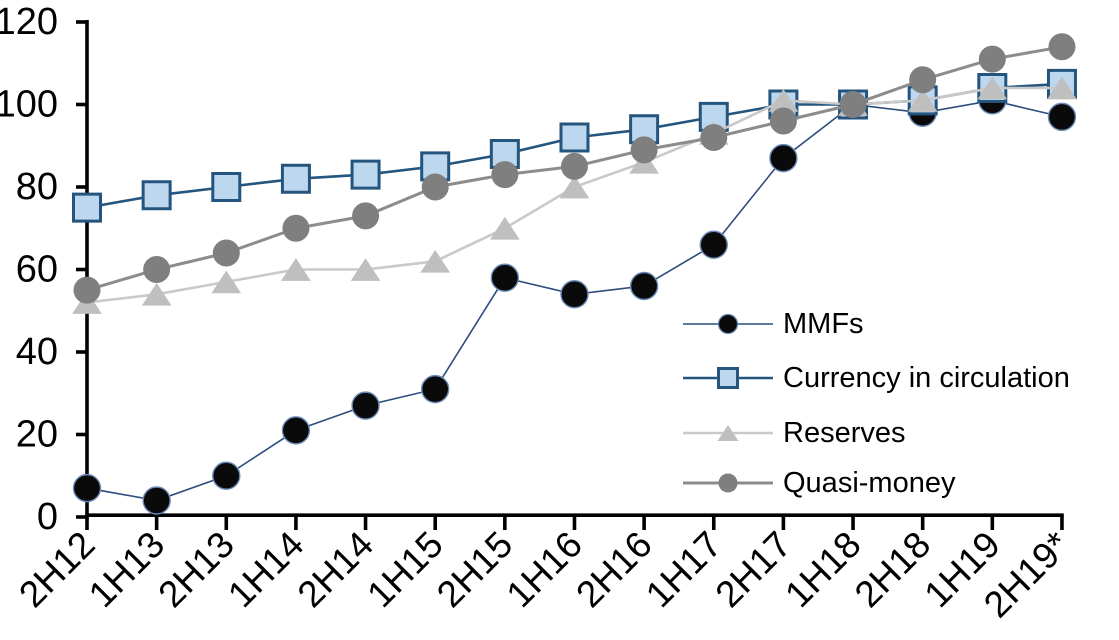 This screenshot has width=1119, height=640. I want to click on legend-label: Quasi-money, so click(869, 483).